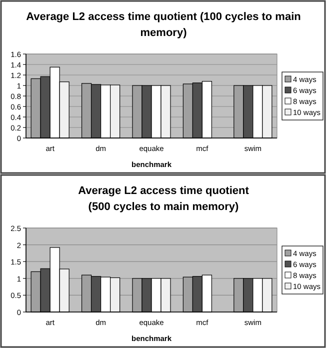  I want to click on chart-title: Average L2 access time quotient (500 cycles to main memory), so click(164, 199).